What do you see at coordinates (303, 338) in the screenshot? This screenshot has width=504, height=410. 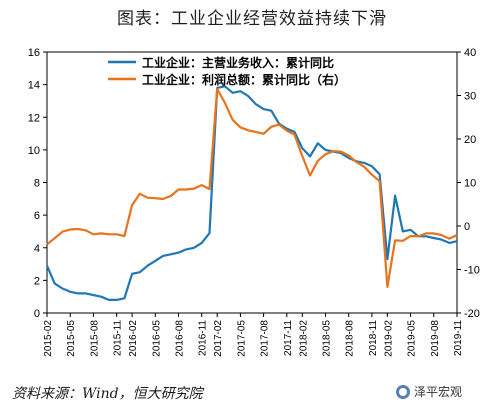 I see `x-tick-label: 2018-02` at bounding box center [303, 338].